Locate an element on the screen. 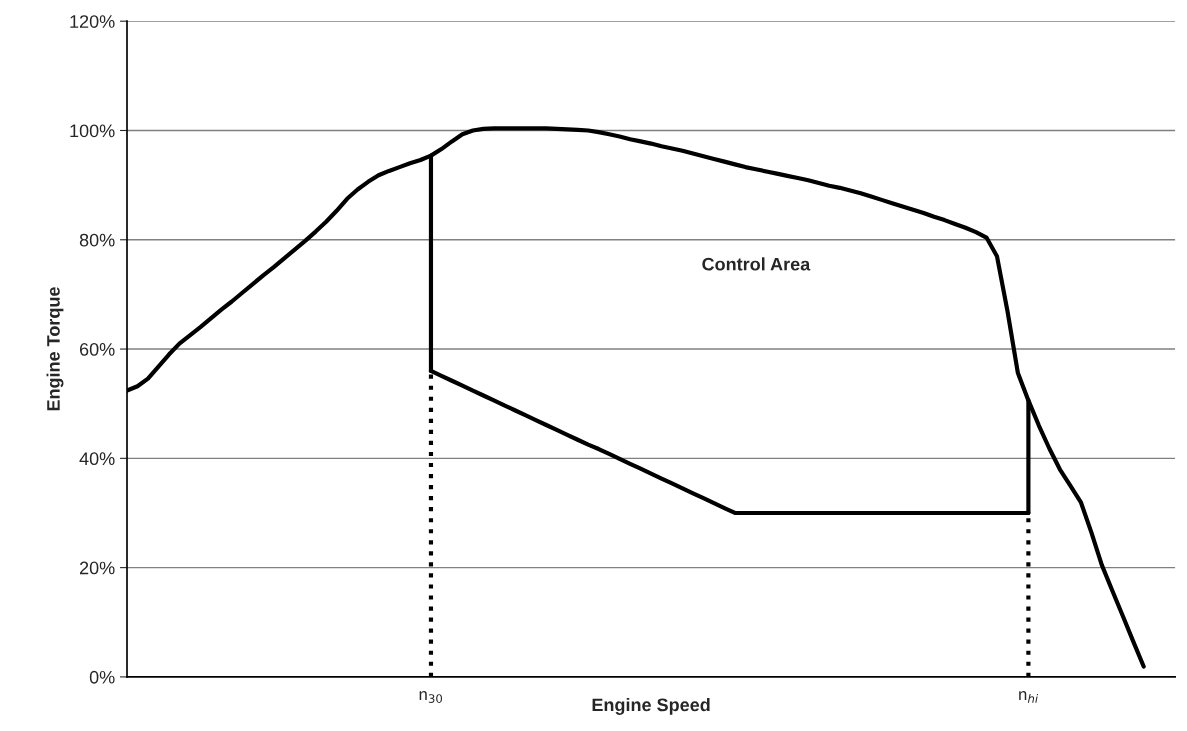 Image resolution: width=1187 pixels, height=731 pixels. y-tick-label: 100% is located at coordinates (92, 131).